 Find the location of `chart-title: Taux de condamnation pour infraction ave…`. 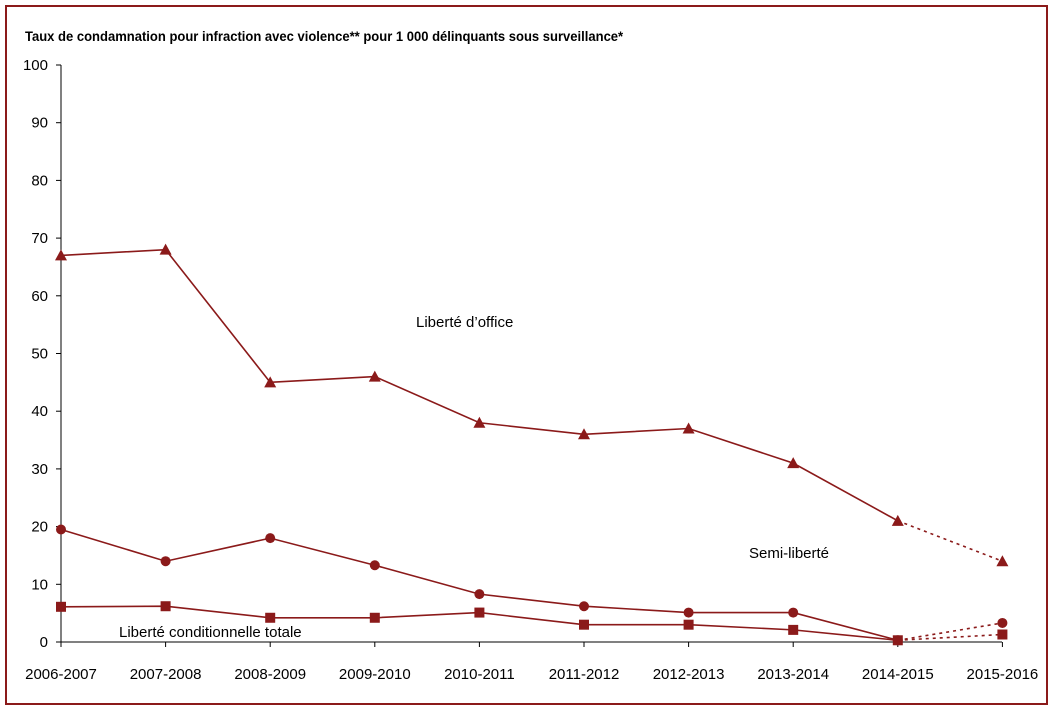

chart-title: Taux de condamnation pour infraction ave… is located at coordinates (324, 36).